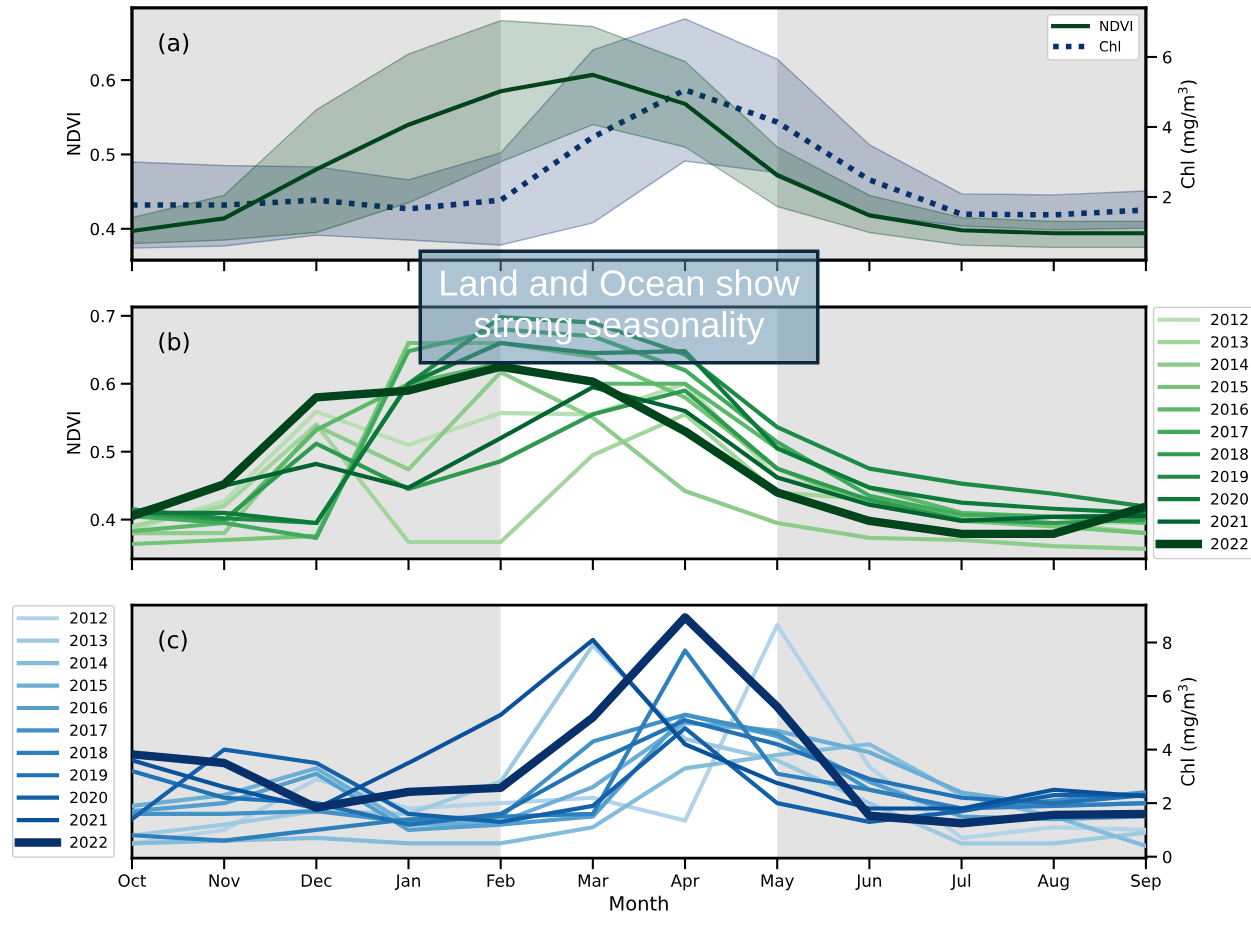  I want to click on x-tick-label: Jul, so click(960, 882).